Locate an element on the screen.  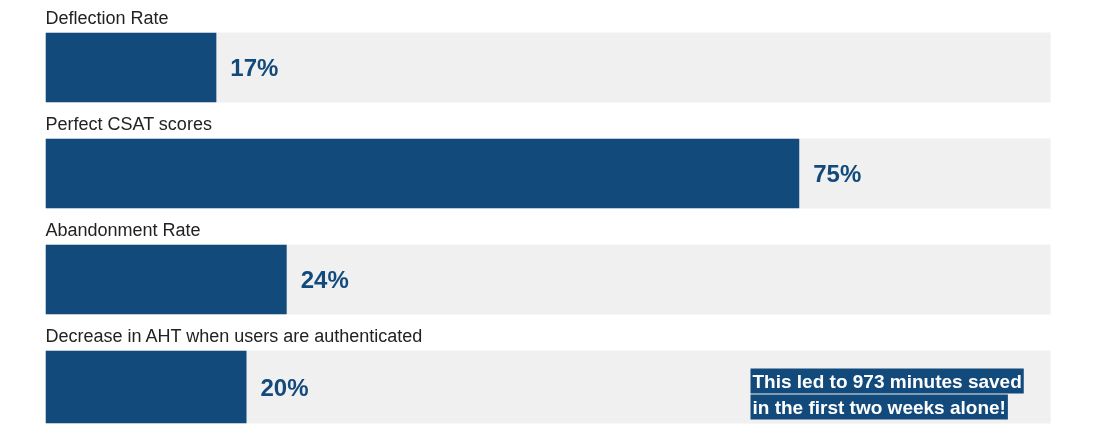
data-label: 24% is located at coordinates (324, 279).